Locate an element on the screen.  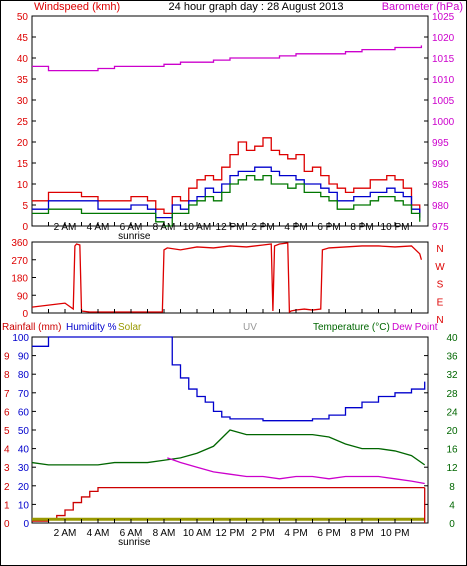
wind-tick-label: 15 is located at coordinates (23, 164).